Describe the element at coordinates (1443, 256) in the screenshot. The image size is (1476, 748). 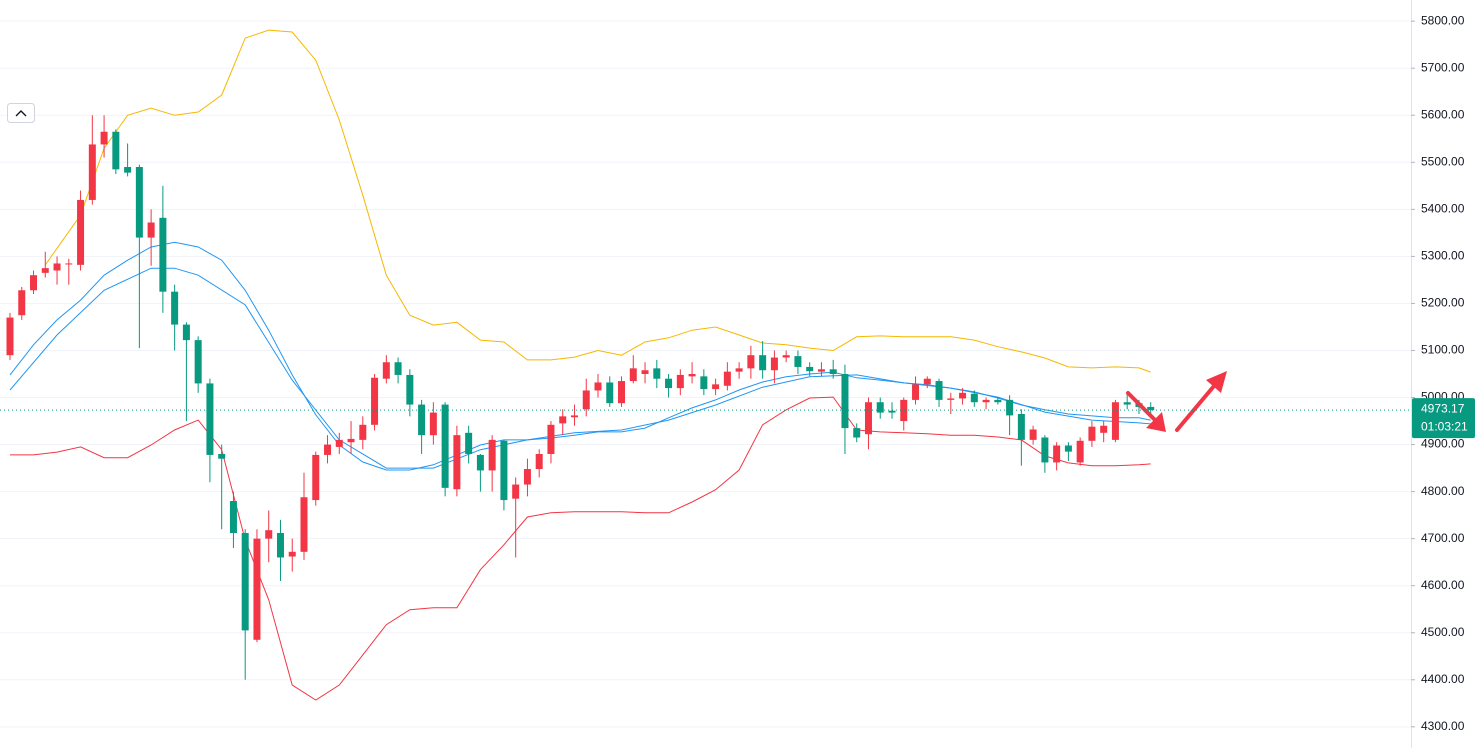
I see `y-tick-label: 5300.00` at that location.